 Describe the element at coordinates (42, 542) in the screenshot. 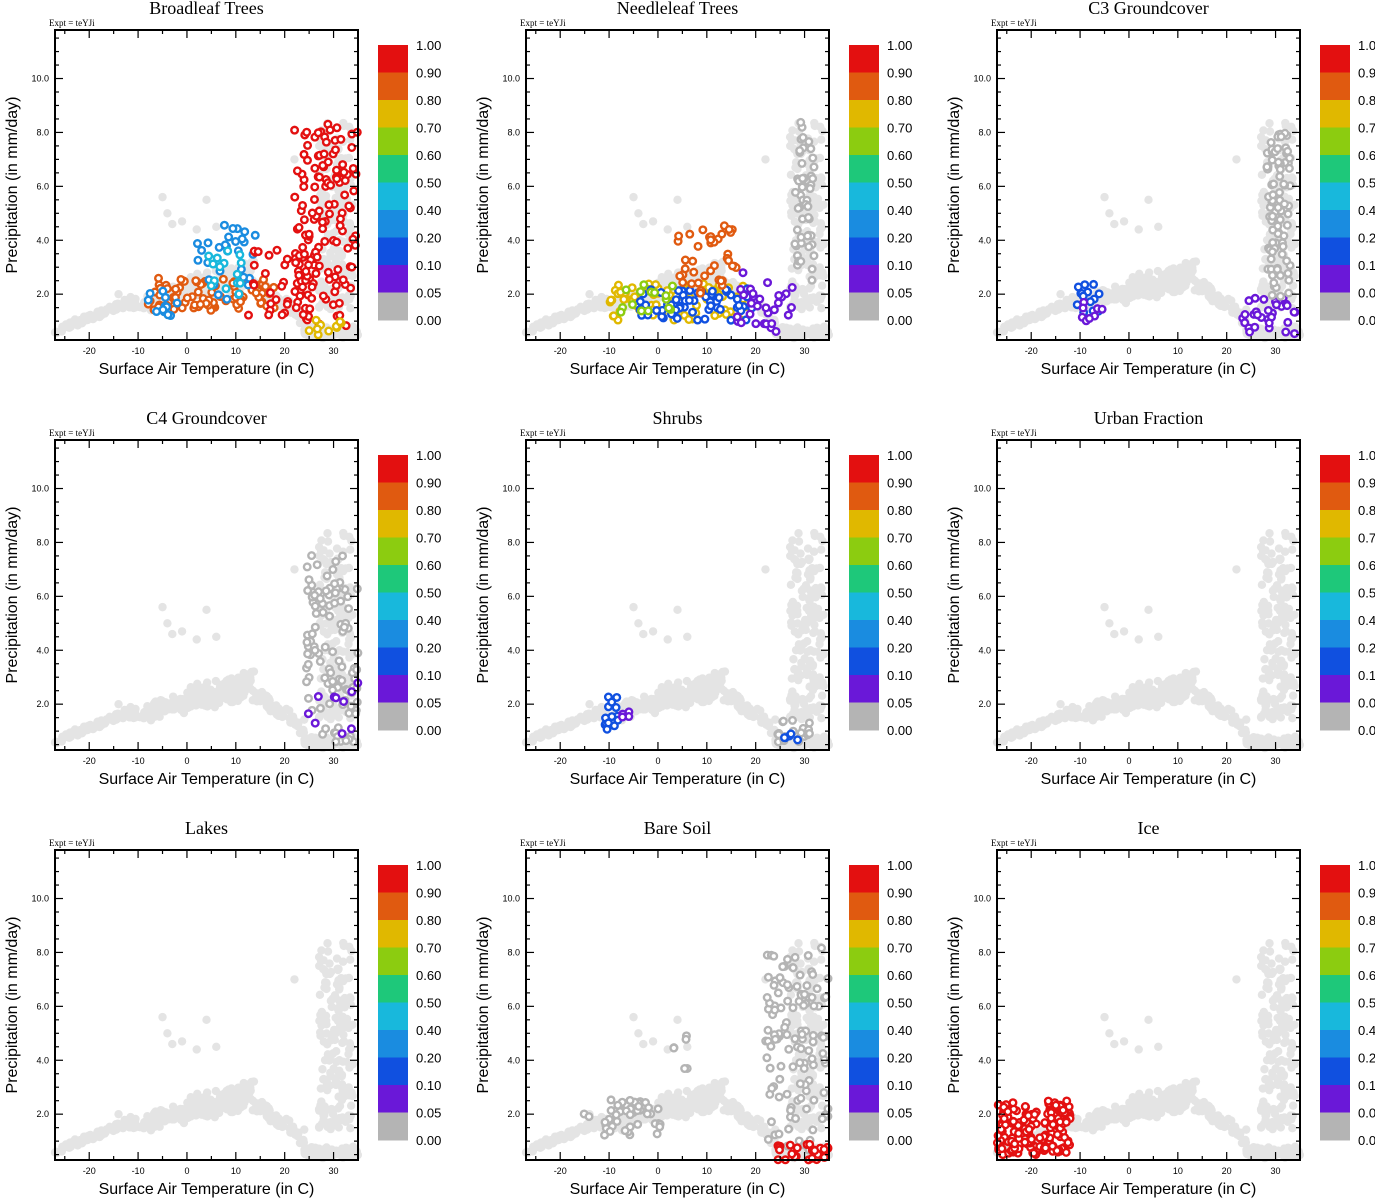

I see `y-tick-label: 8.0` at that location.